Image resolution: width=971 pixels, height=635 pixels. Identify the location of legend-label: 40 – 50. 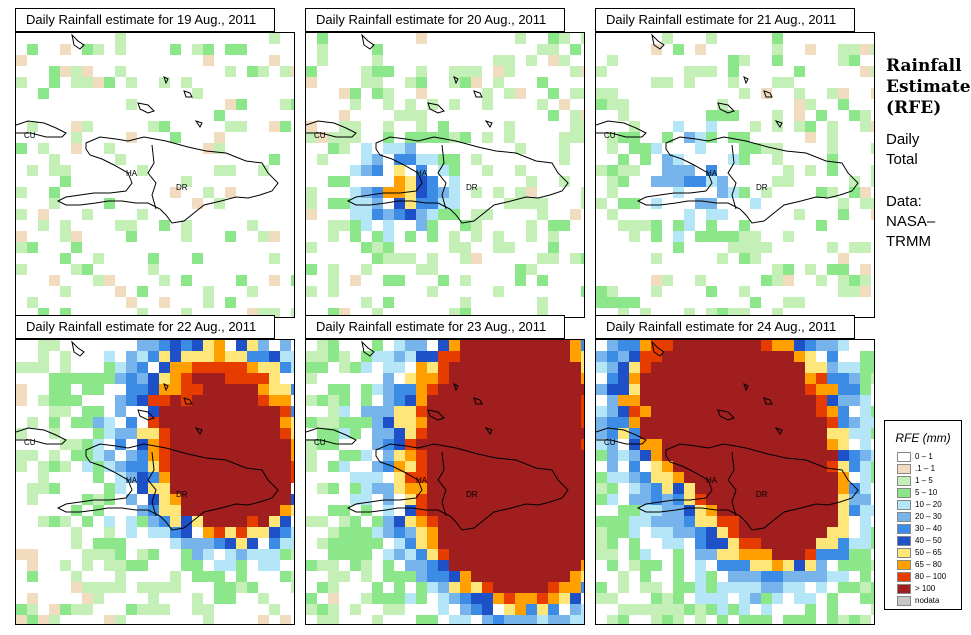
(928, 540).